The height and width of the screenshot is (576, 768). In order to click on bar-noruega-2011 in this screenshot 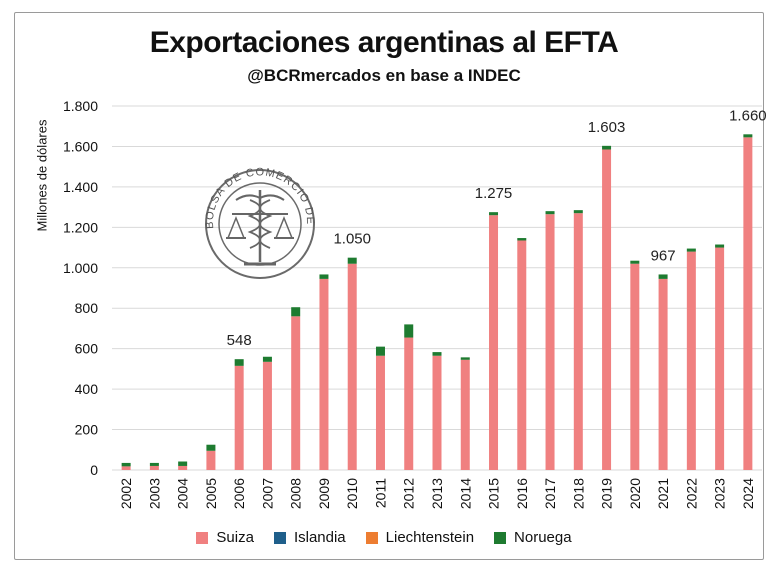, I will do `click(380, 351)`.